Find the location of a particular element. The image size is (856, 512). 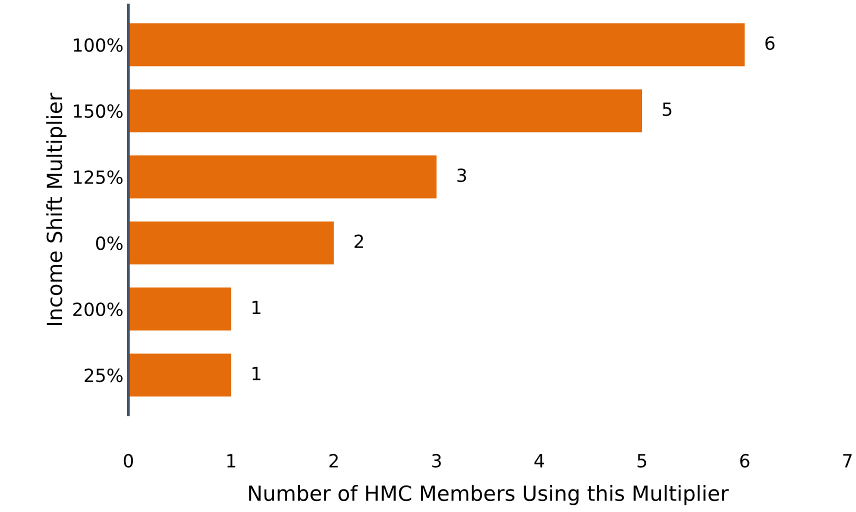

x-tick-label: 5 is located at coordinates (642, 461).